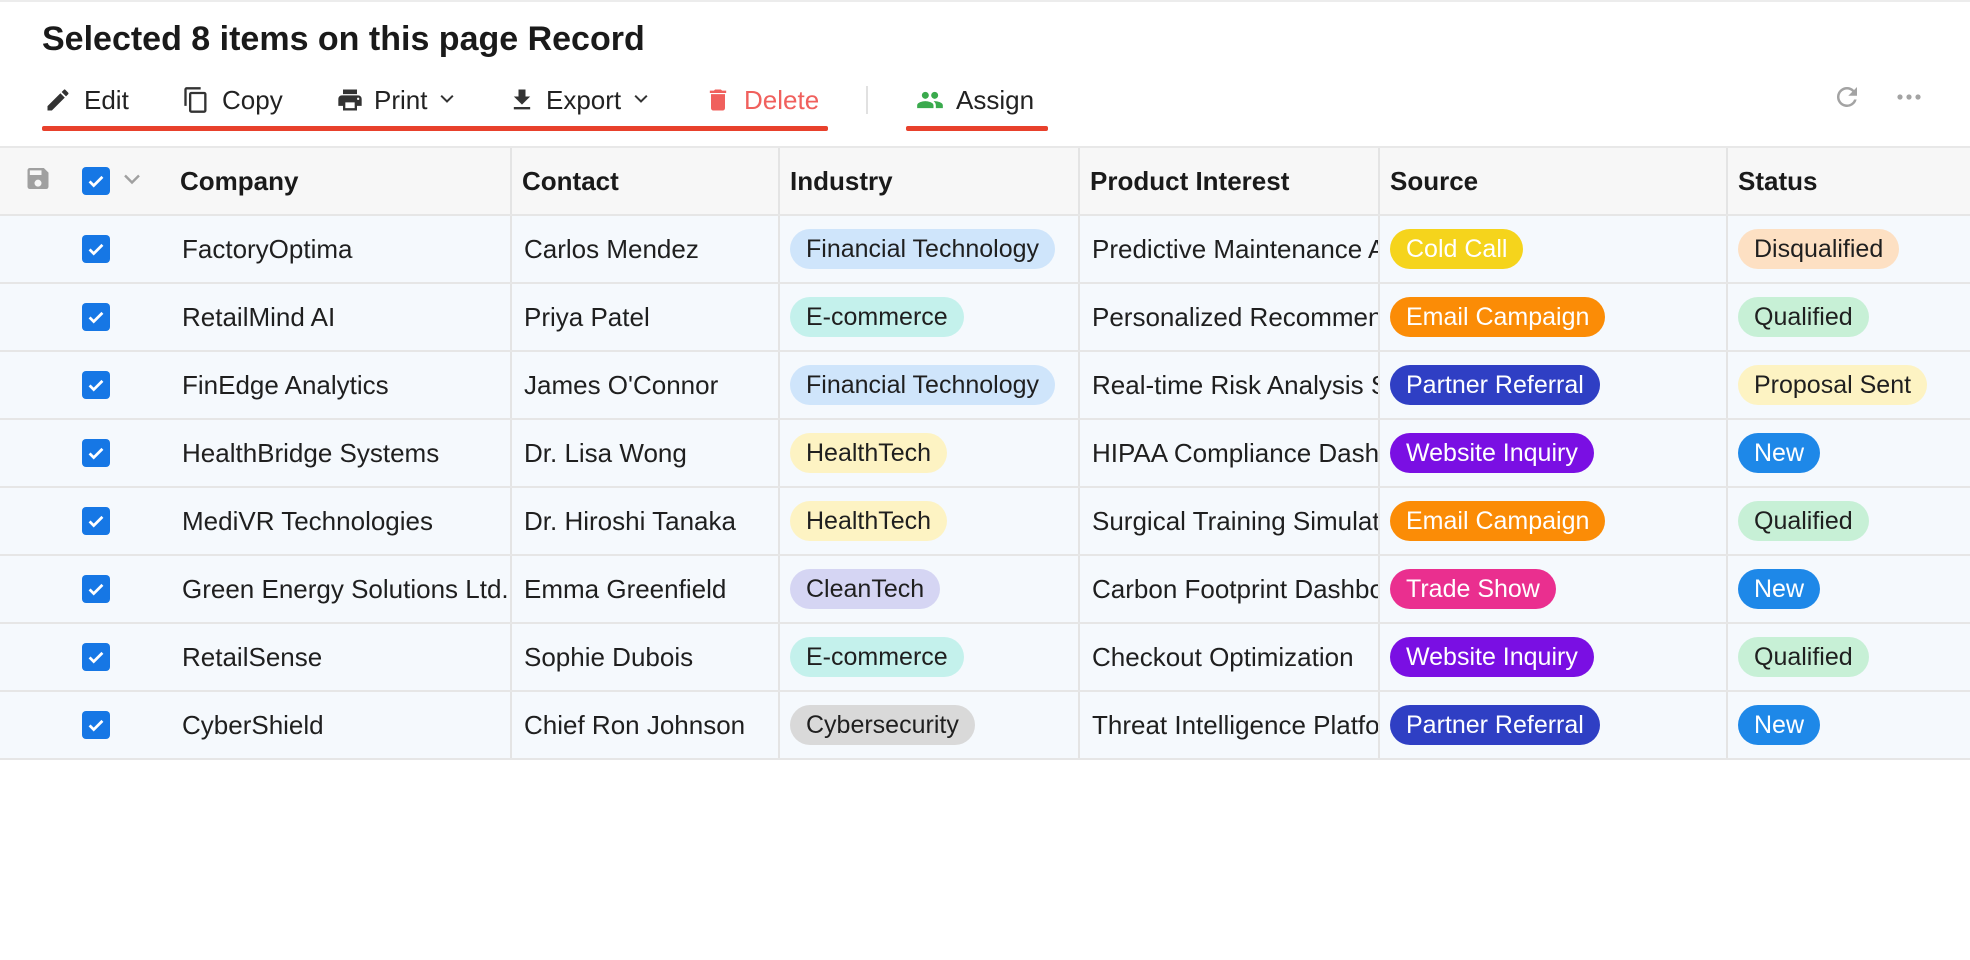 The image size is (1970, 960). What do you see at coordinates (239, 180) in the screenshot?
I see `column-header-company: Company` at bounding box center [239, 180].